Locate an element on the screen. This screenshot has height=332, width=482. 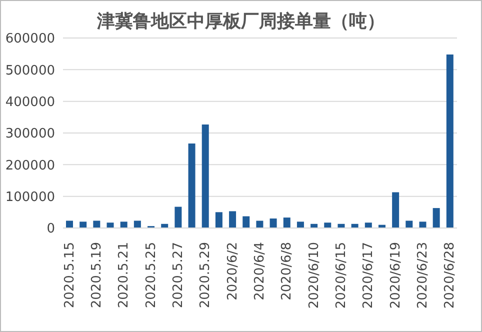
x-tick-label: 2020/6/8 is located at coordinates (287, 271).